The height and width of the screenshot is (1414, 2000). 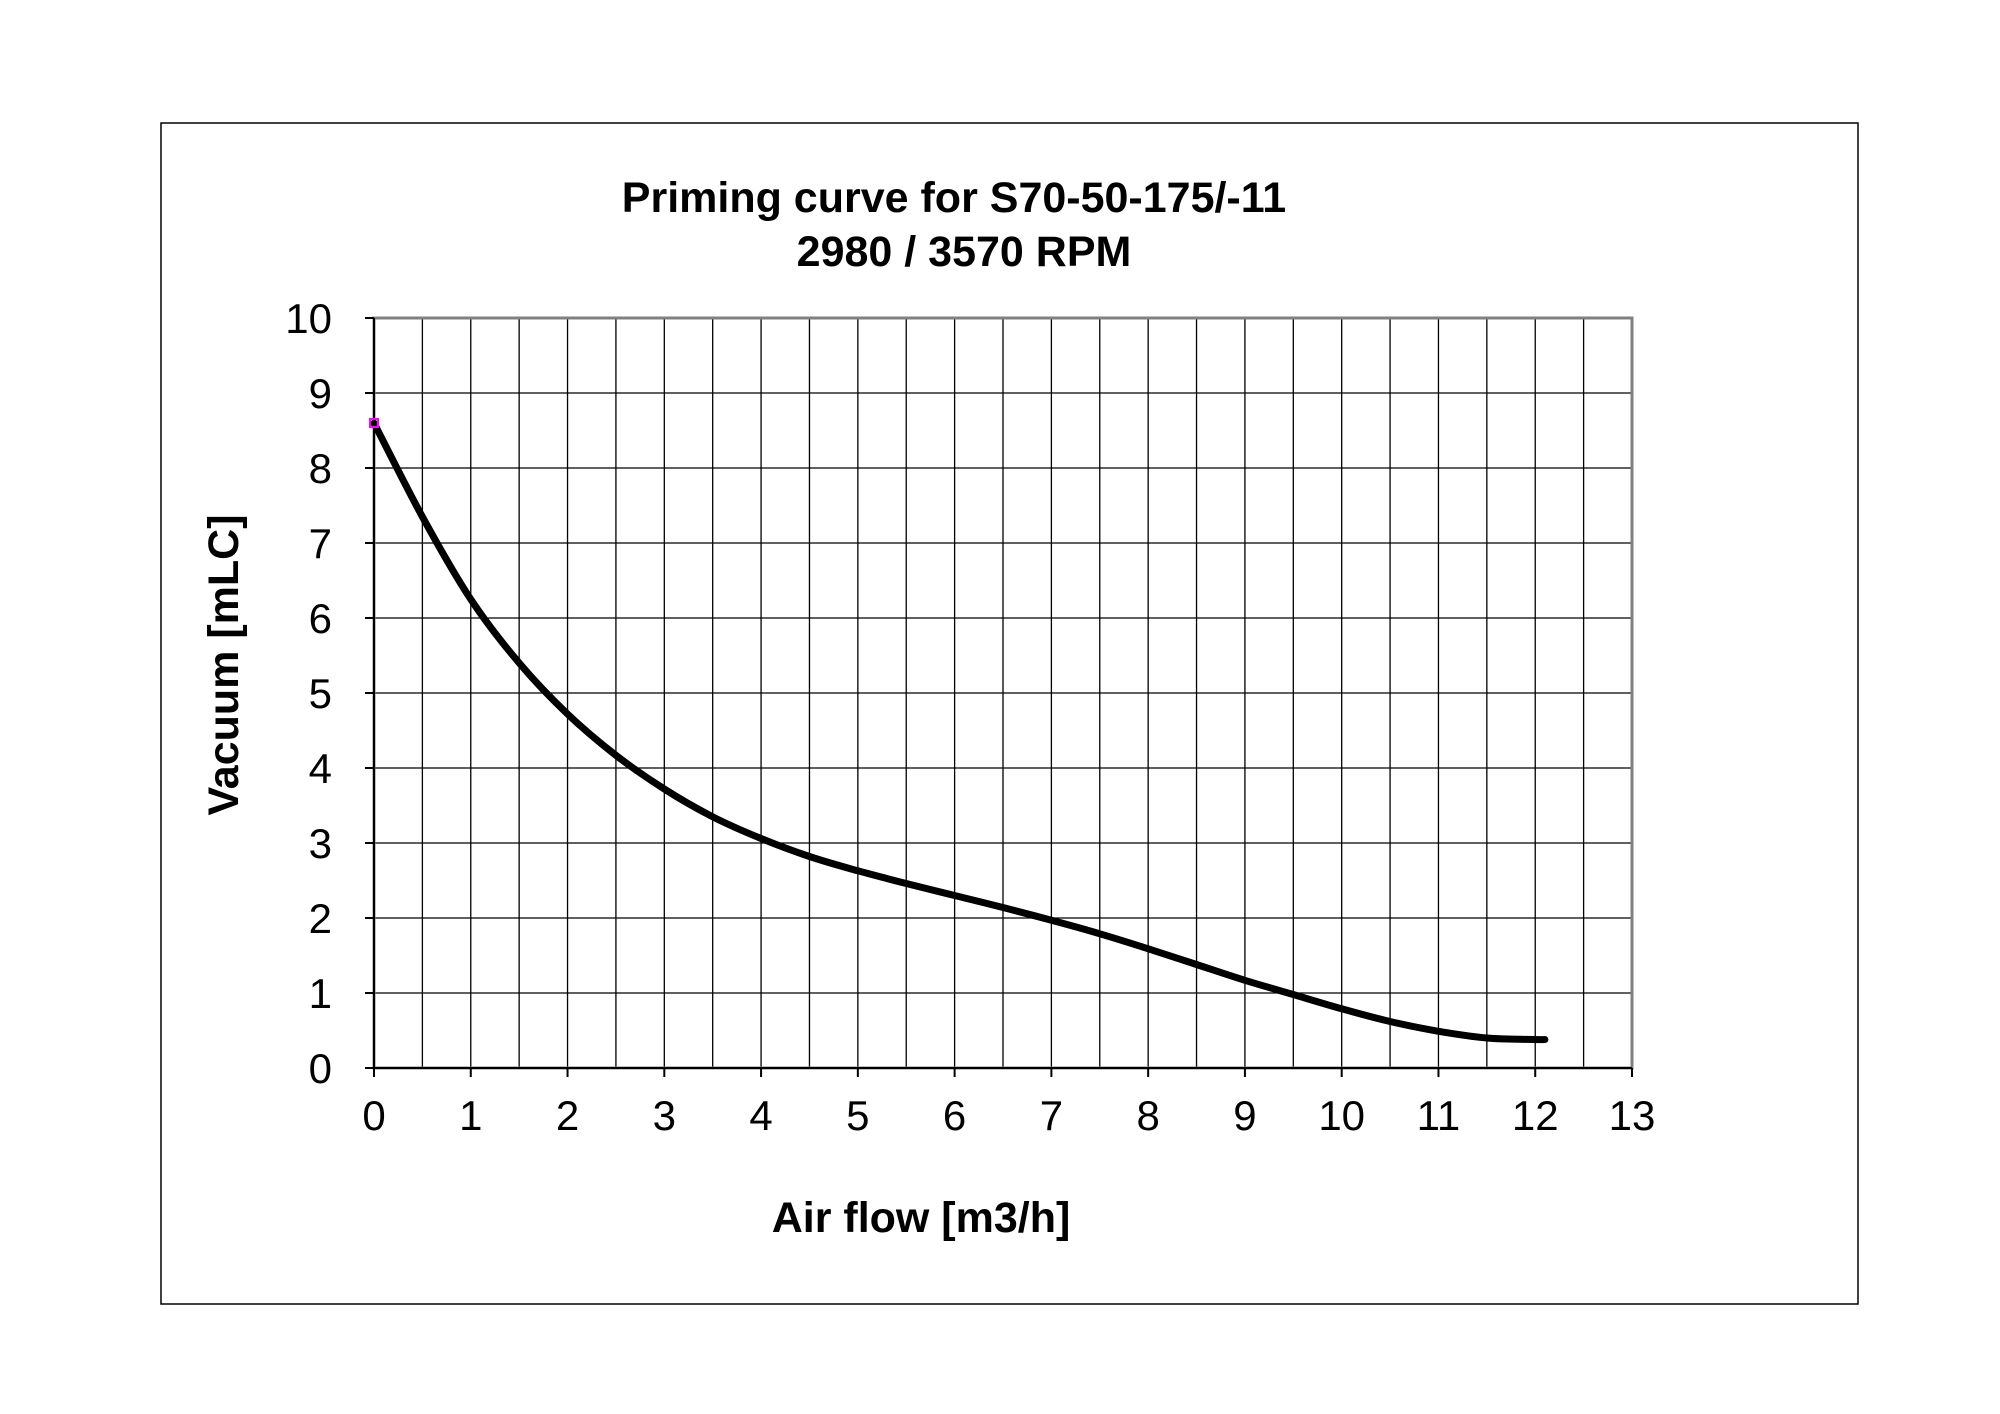 I want to click on start-point-marker, so click(x=374, y=423).